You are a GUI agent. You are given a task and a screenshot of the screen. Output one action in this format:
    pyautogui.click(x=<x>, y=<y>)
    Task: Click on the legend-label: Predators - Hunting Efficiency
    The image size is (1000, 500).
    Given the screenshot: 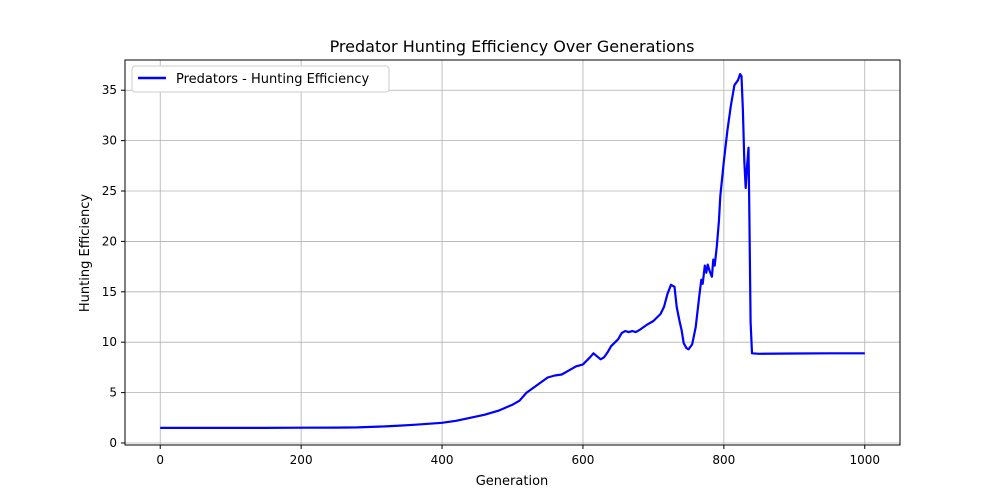 What is the action you would take?
    pyautogui.click(x=273, y=79)
    